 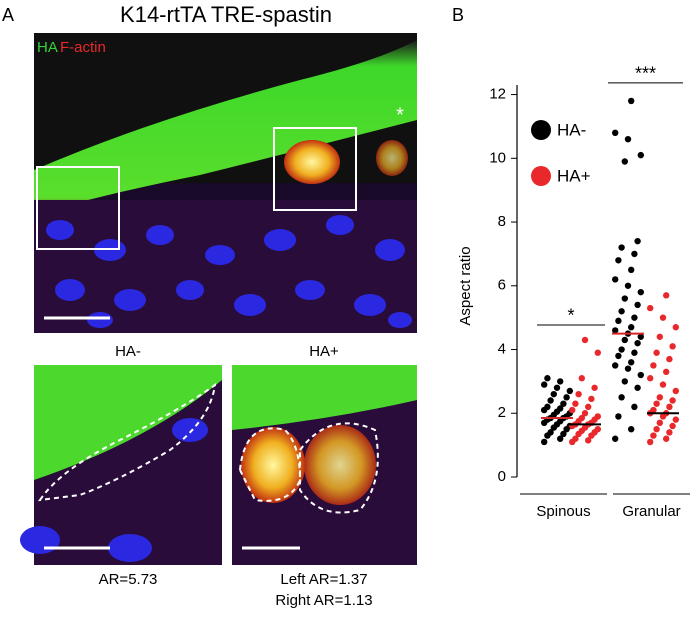 I want to click on stain-label: F-actin, so click(x=83, y=47).